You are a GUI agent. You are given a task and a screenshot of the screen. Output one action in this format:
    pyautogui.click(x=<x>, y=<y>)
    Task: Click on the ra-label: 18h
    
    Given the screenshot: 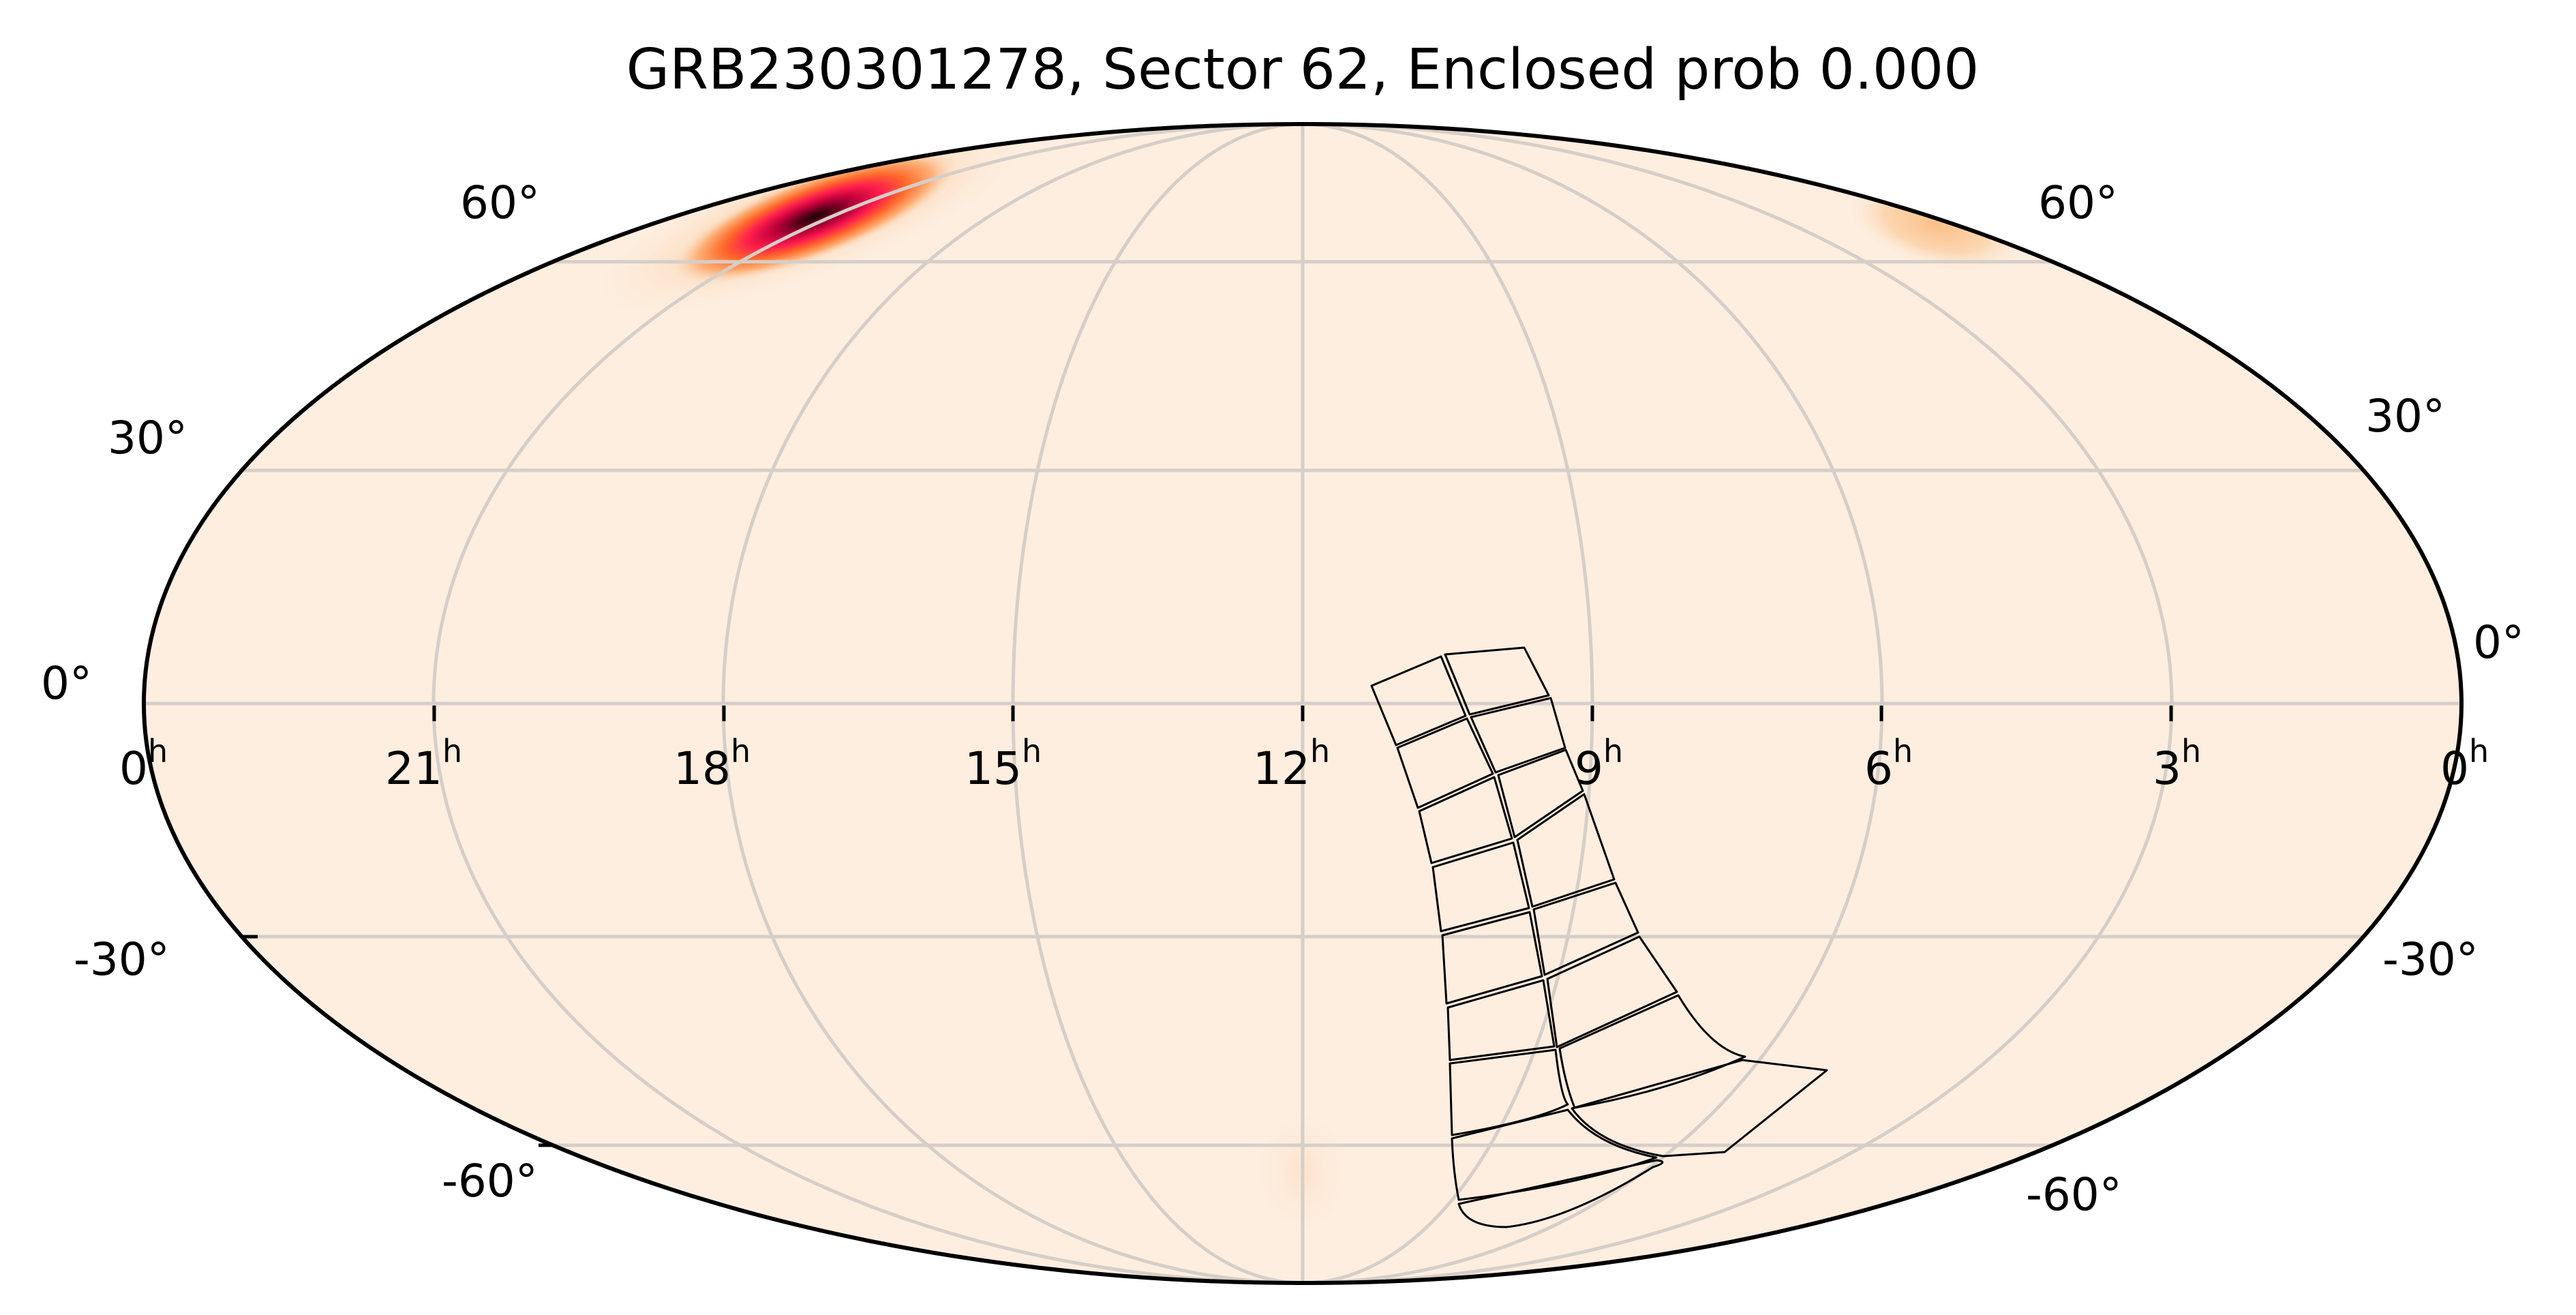 What is the action you would take?
    pyautogui.click(x=712, y=764)
    